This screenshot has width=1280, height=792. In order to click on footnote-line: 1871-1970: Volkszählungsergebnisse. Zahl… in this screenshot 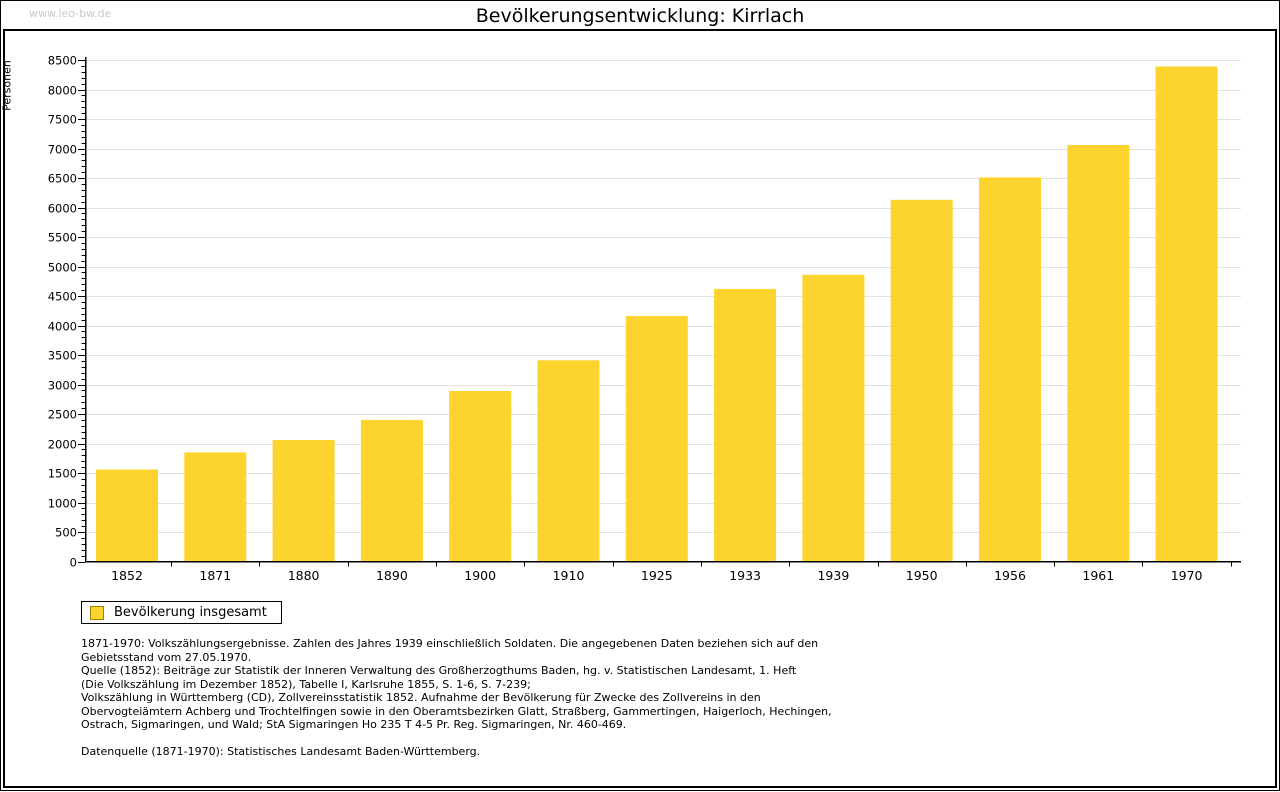, I will do `click(450, 643)`.